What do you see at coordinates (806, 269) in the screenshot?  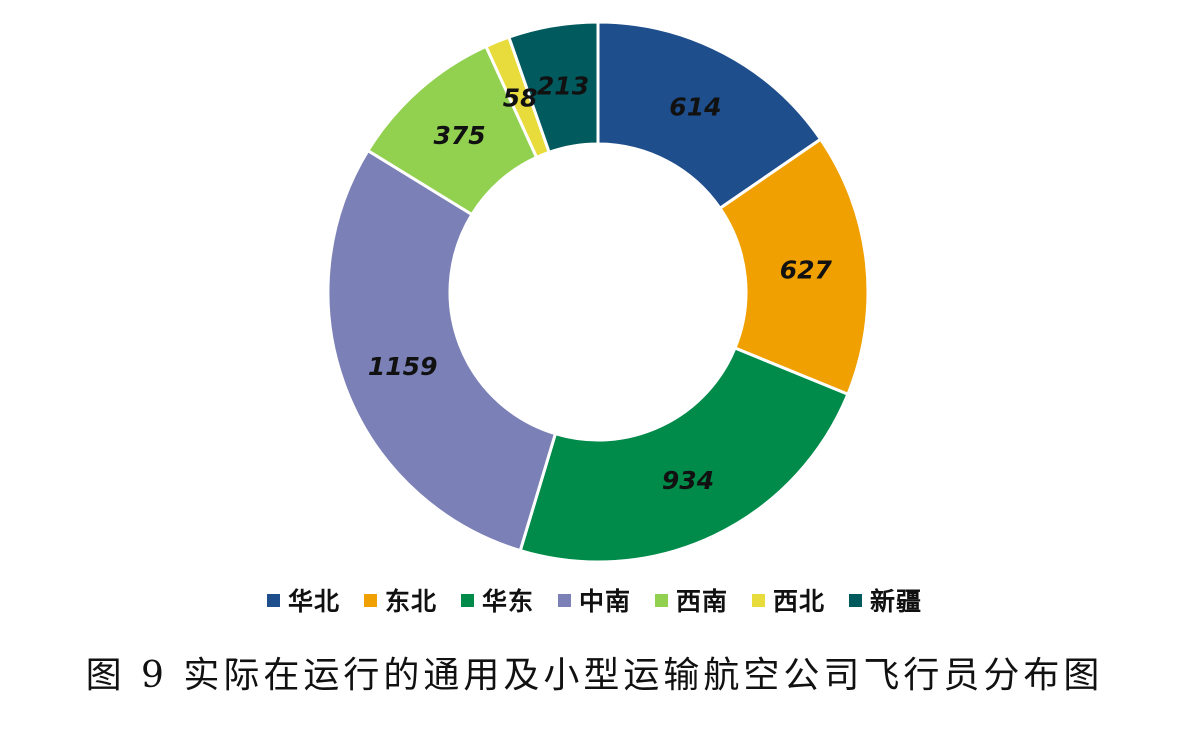 I see `data-label-2: 627` at bounding box center [806, 269].